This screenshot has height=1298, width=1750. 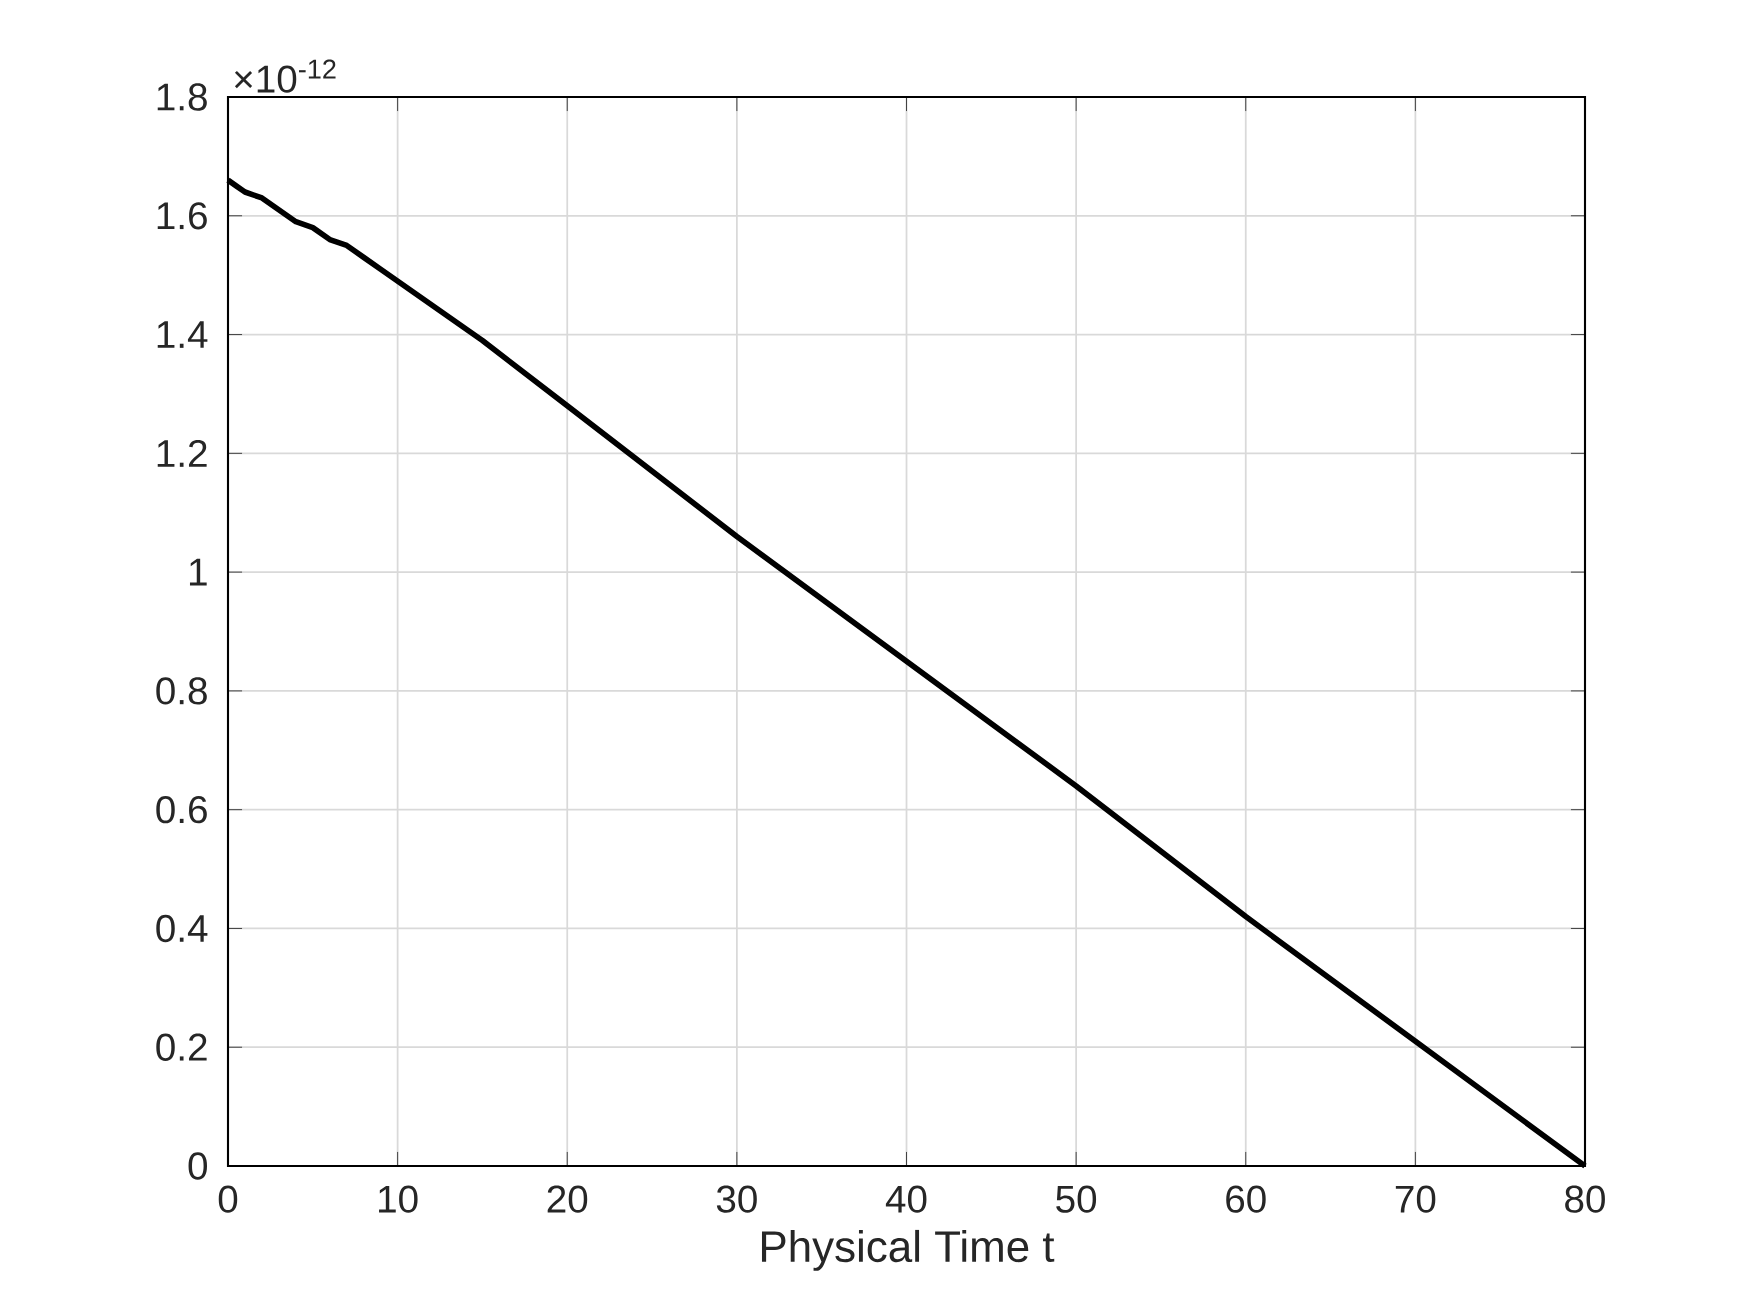 I want to click on x-tick-label: 80, so click(x=1585, y=1199).